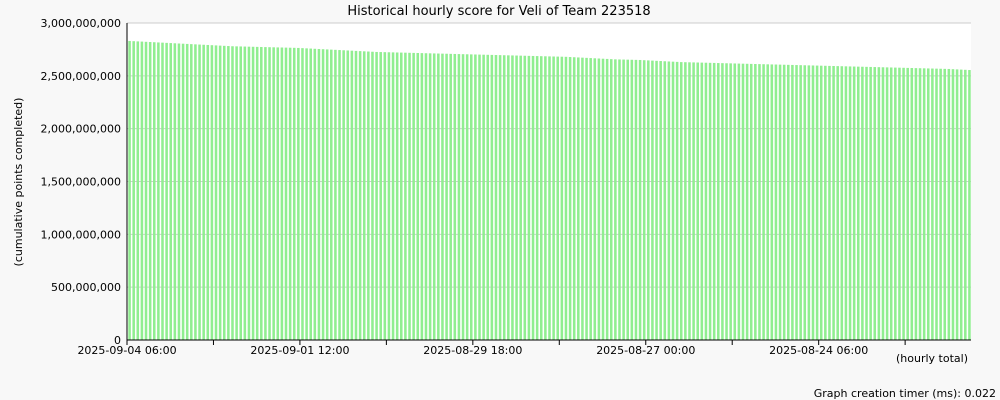 Image resolution: width=1000 pixels, height=400 pixels. Describe the element at coordinates (645, 350) in the screenshot. I see `x-tick-label: 2025-08-27 00:00` at that location.